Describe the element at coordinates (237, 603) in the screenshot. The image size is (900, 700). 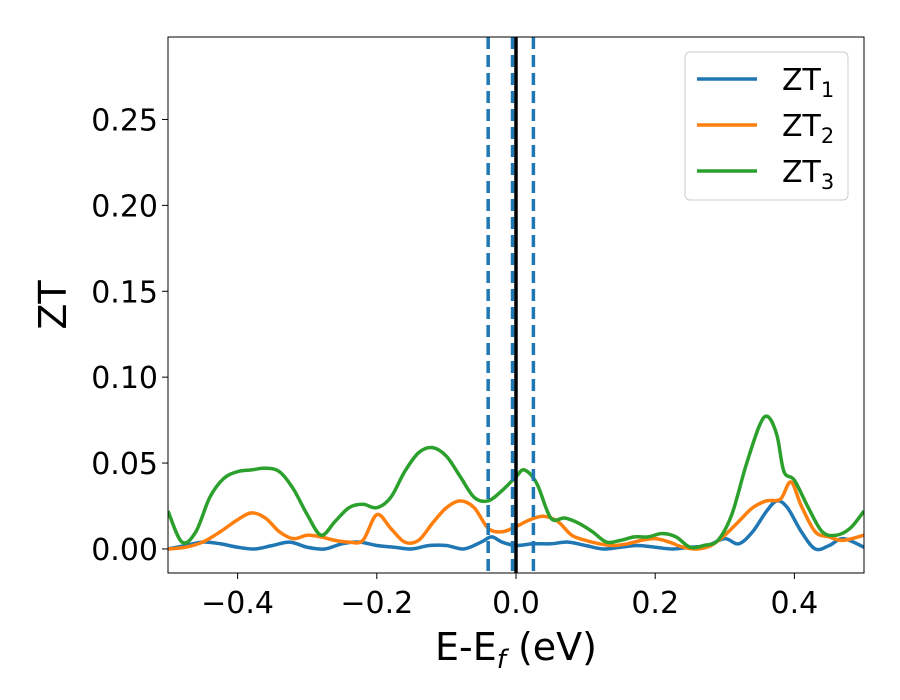
I see `x-tick-label: −0.4` at that location.